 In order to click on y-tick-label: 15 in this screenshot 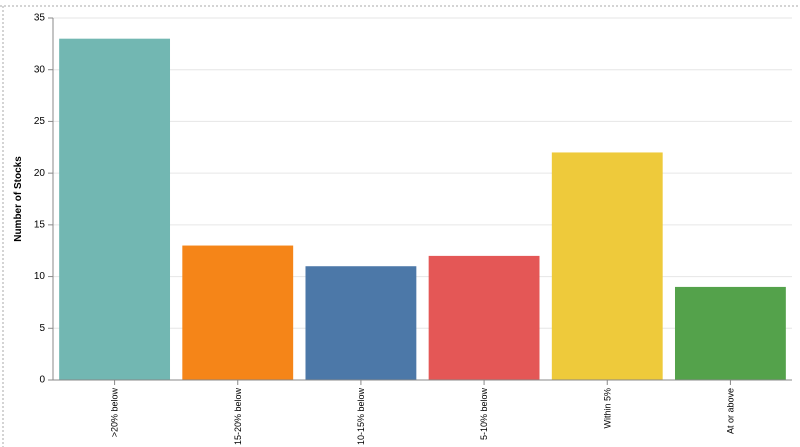, I will do `click(40, 224)`.